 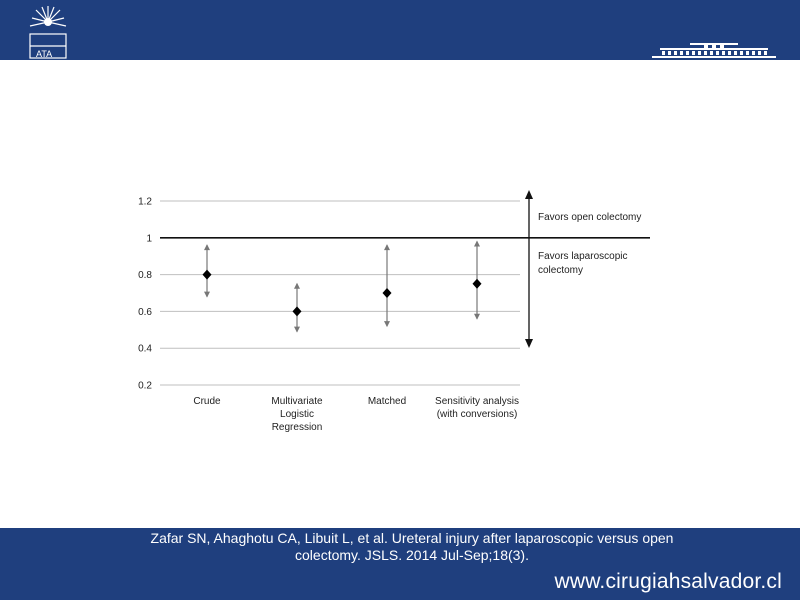 I want to click on annotation-favors-laparoscopic: colectomy, so click(x=560, y=270).